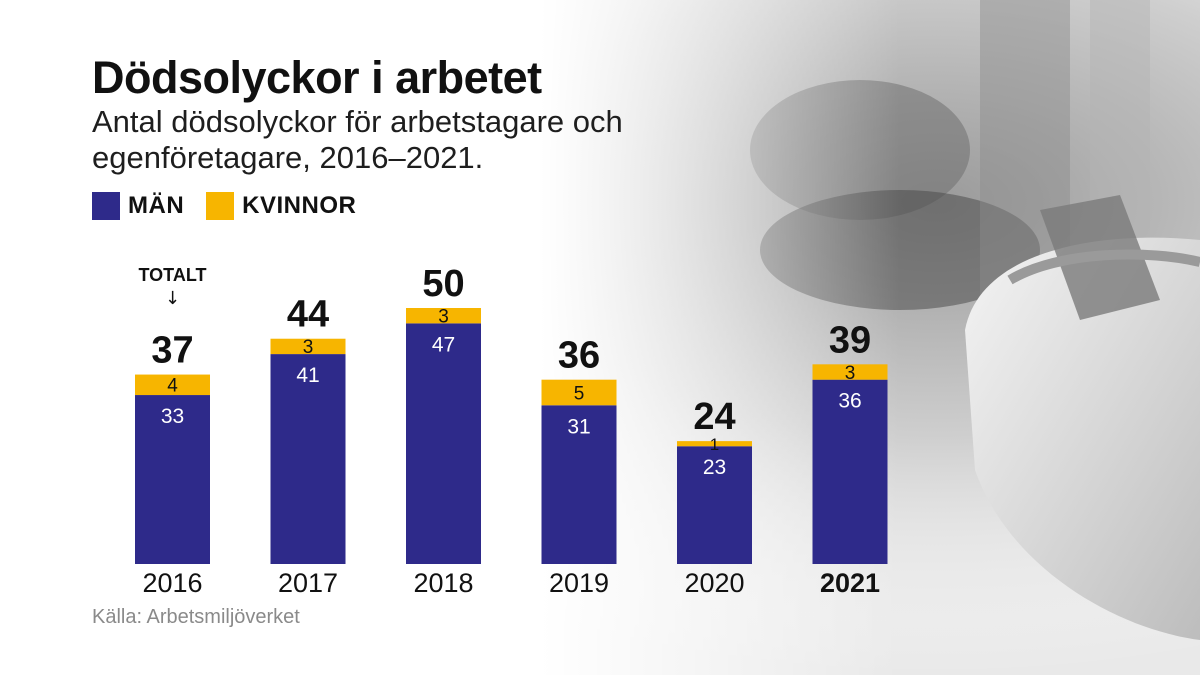  What do you see at coordinates (579, 583) in the screenshot?
I see `x-tick-label-2019: 2019` at bounding box center [579, 583].